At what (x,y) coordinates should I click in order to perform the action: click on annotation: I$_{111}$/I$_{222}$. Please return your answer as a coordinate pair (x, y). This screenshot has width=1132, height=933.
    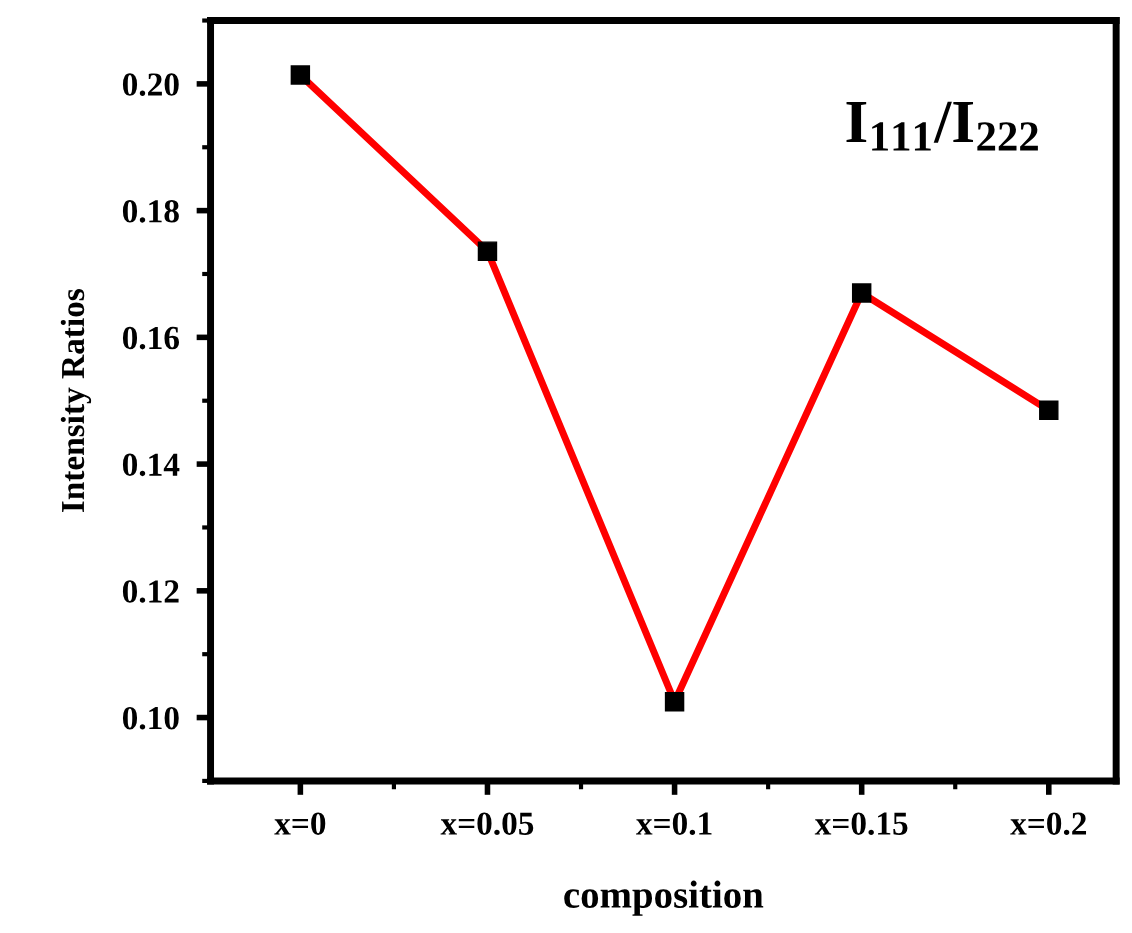
    Looking at the image, I should click on (942, 126).